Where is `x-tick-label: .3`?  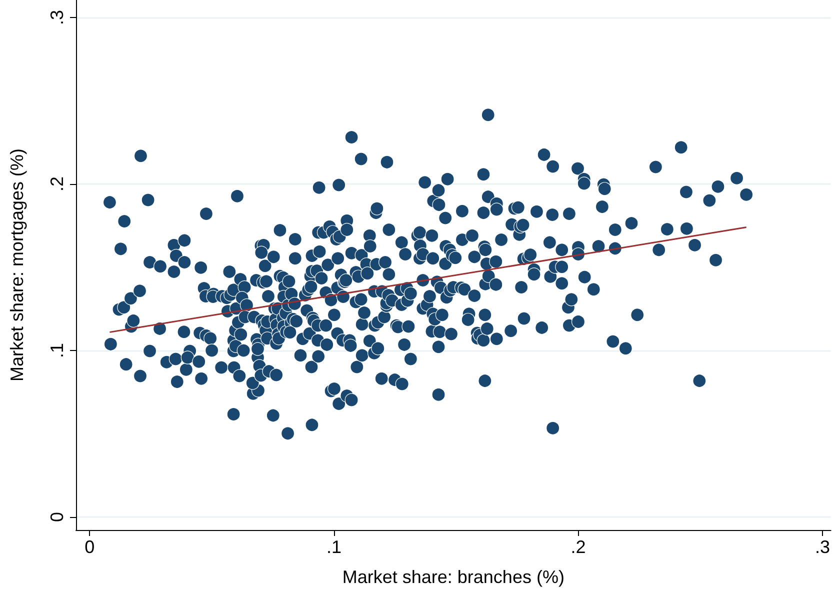 x-tick-label: .3 is located at coordinates (822, 547).